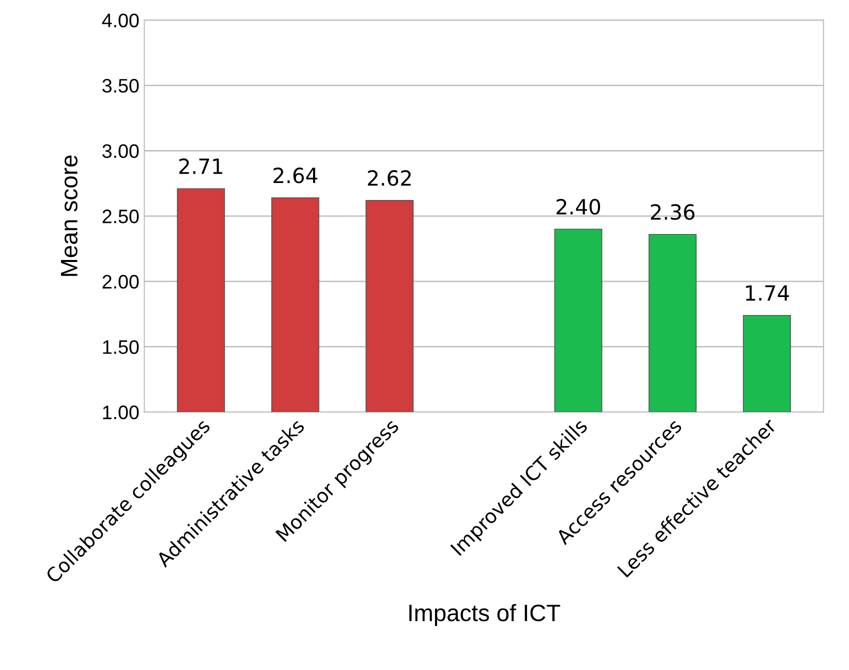  What do you see at coordinates (120, 151) in the screenshot?
I see `y-tick-label: 3.00` at bounding box center [120, 151].